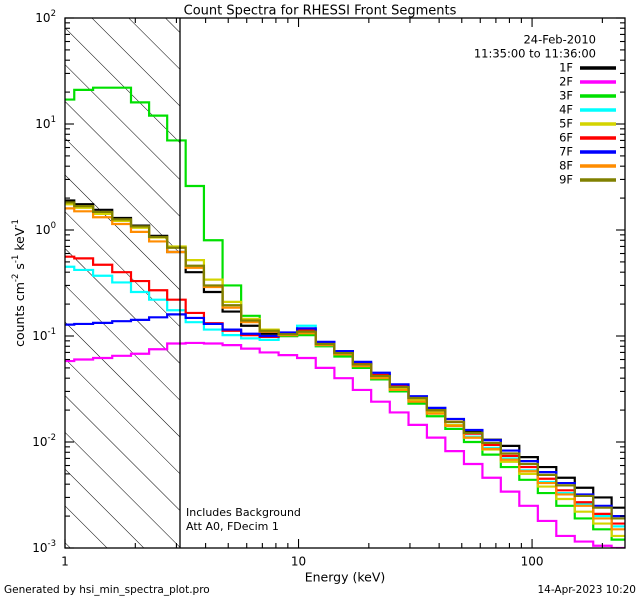 The height and width of the screenshot is (600, 640). I want to click on y-tick-label: 10⁻¹, so click(44, 335).